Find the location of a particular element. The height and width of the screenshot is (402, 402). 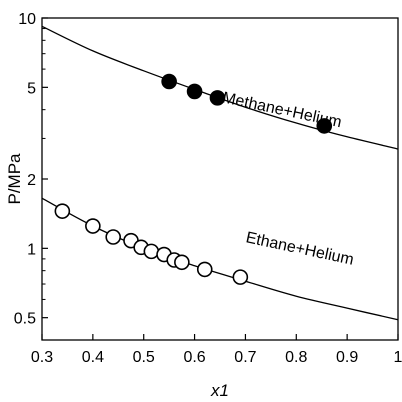

x-tick-label: 0.7 is located at coordinates (245, 357).